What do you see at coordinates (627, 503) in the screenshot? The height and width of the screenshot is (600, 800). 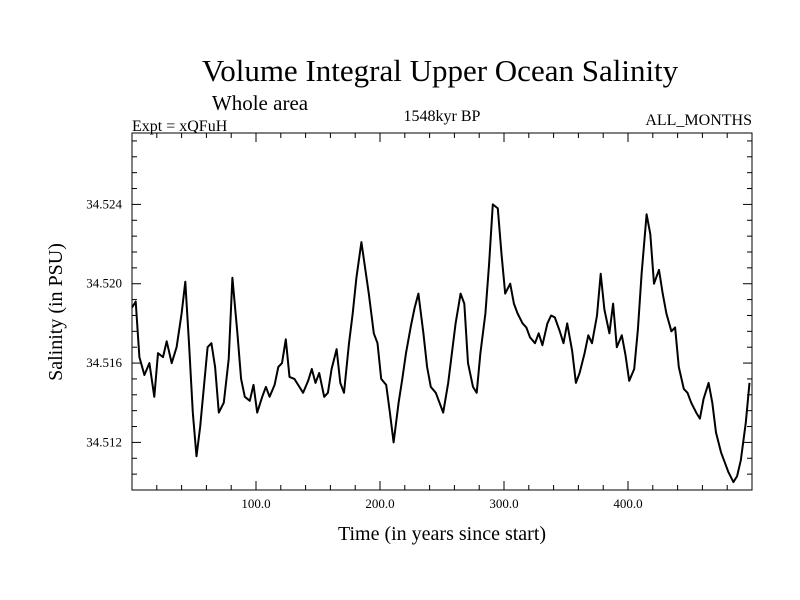 I see `x-tick-label-400: 400.0` at bounding box center [627, 503].